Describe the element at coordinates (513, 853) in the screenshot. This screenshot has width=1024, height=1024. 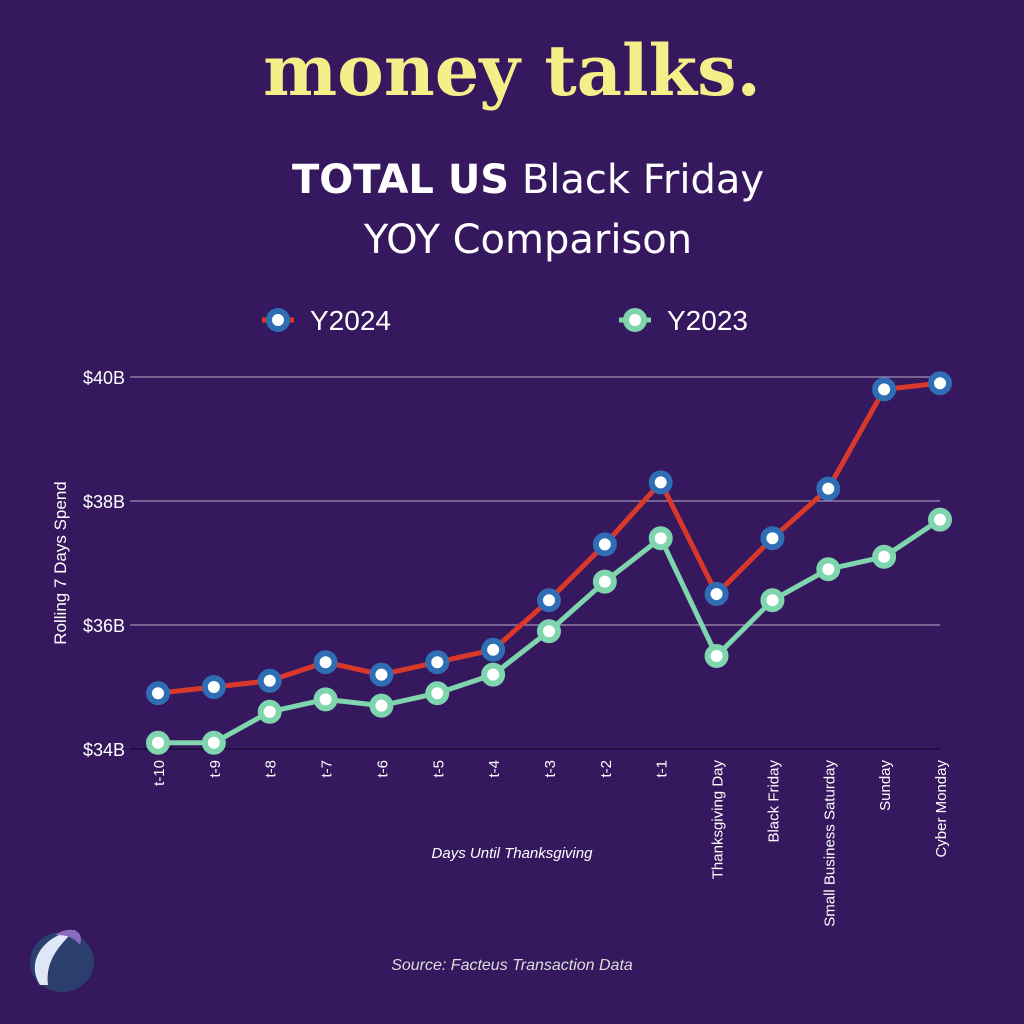
I see `x-axis-label: Days Until Thanksgiving` at that location.